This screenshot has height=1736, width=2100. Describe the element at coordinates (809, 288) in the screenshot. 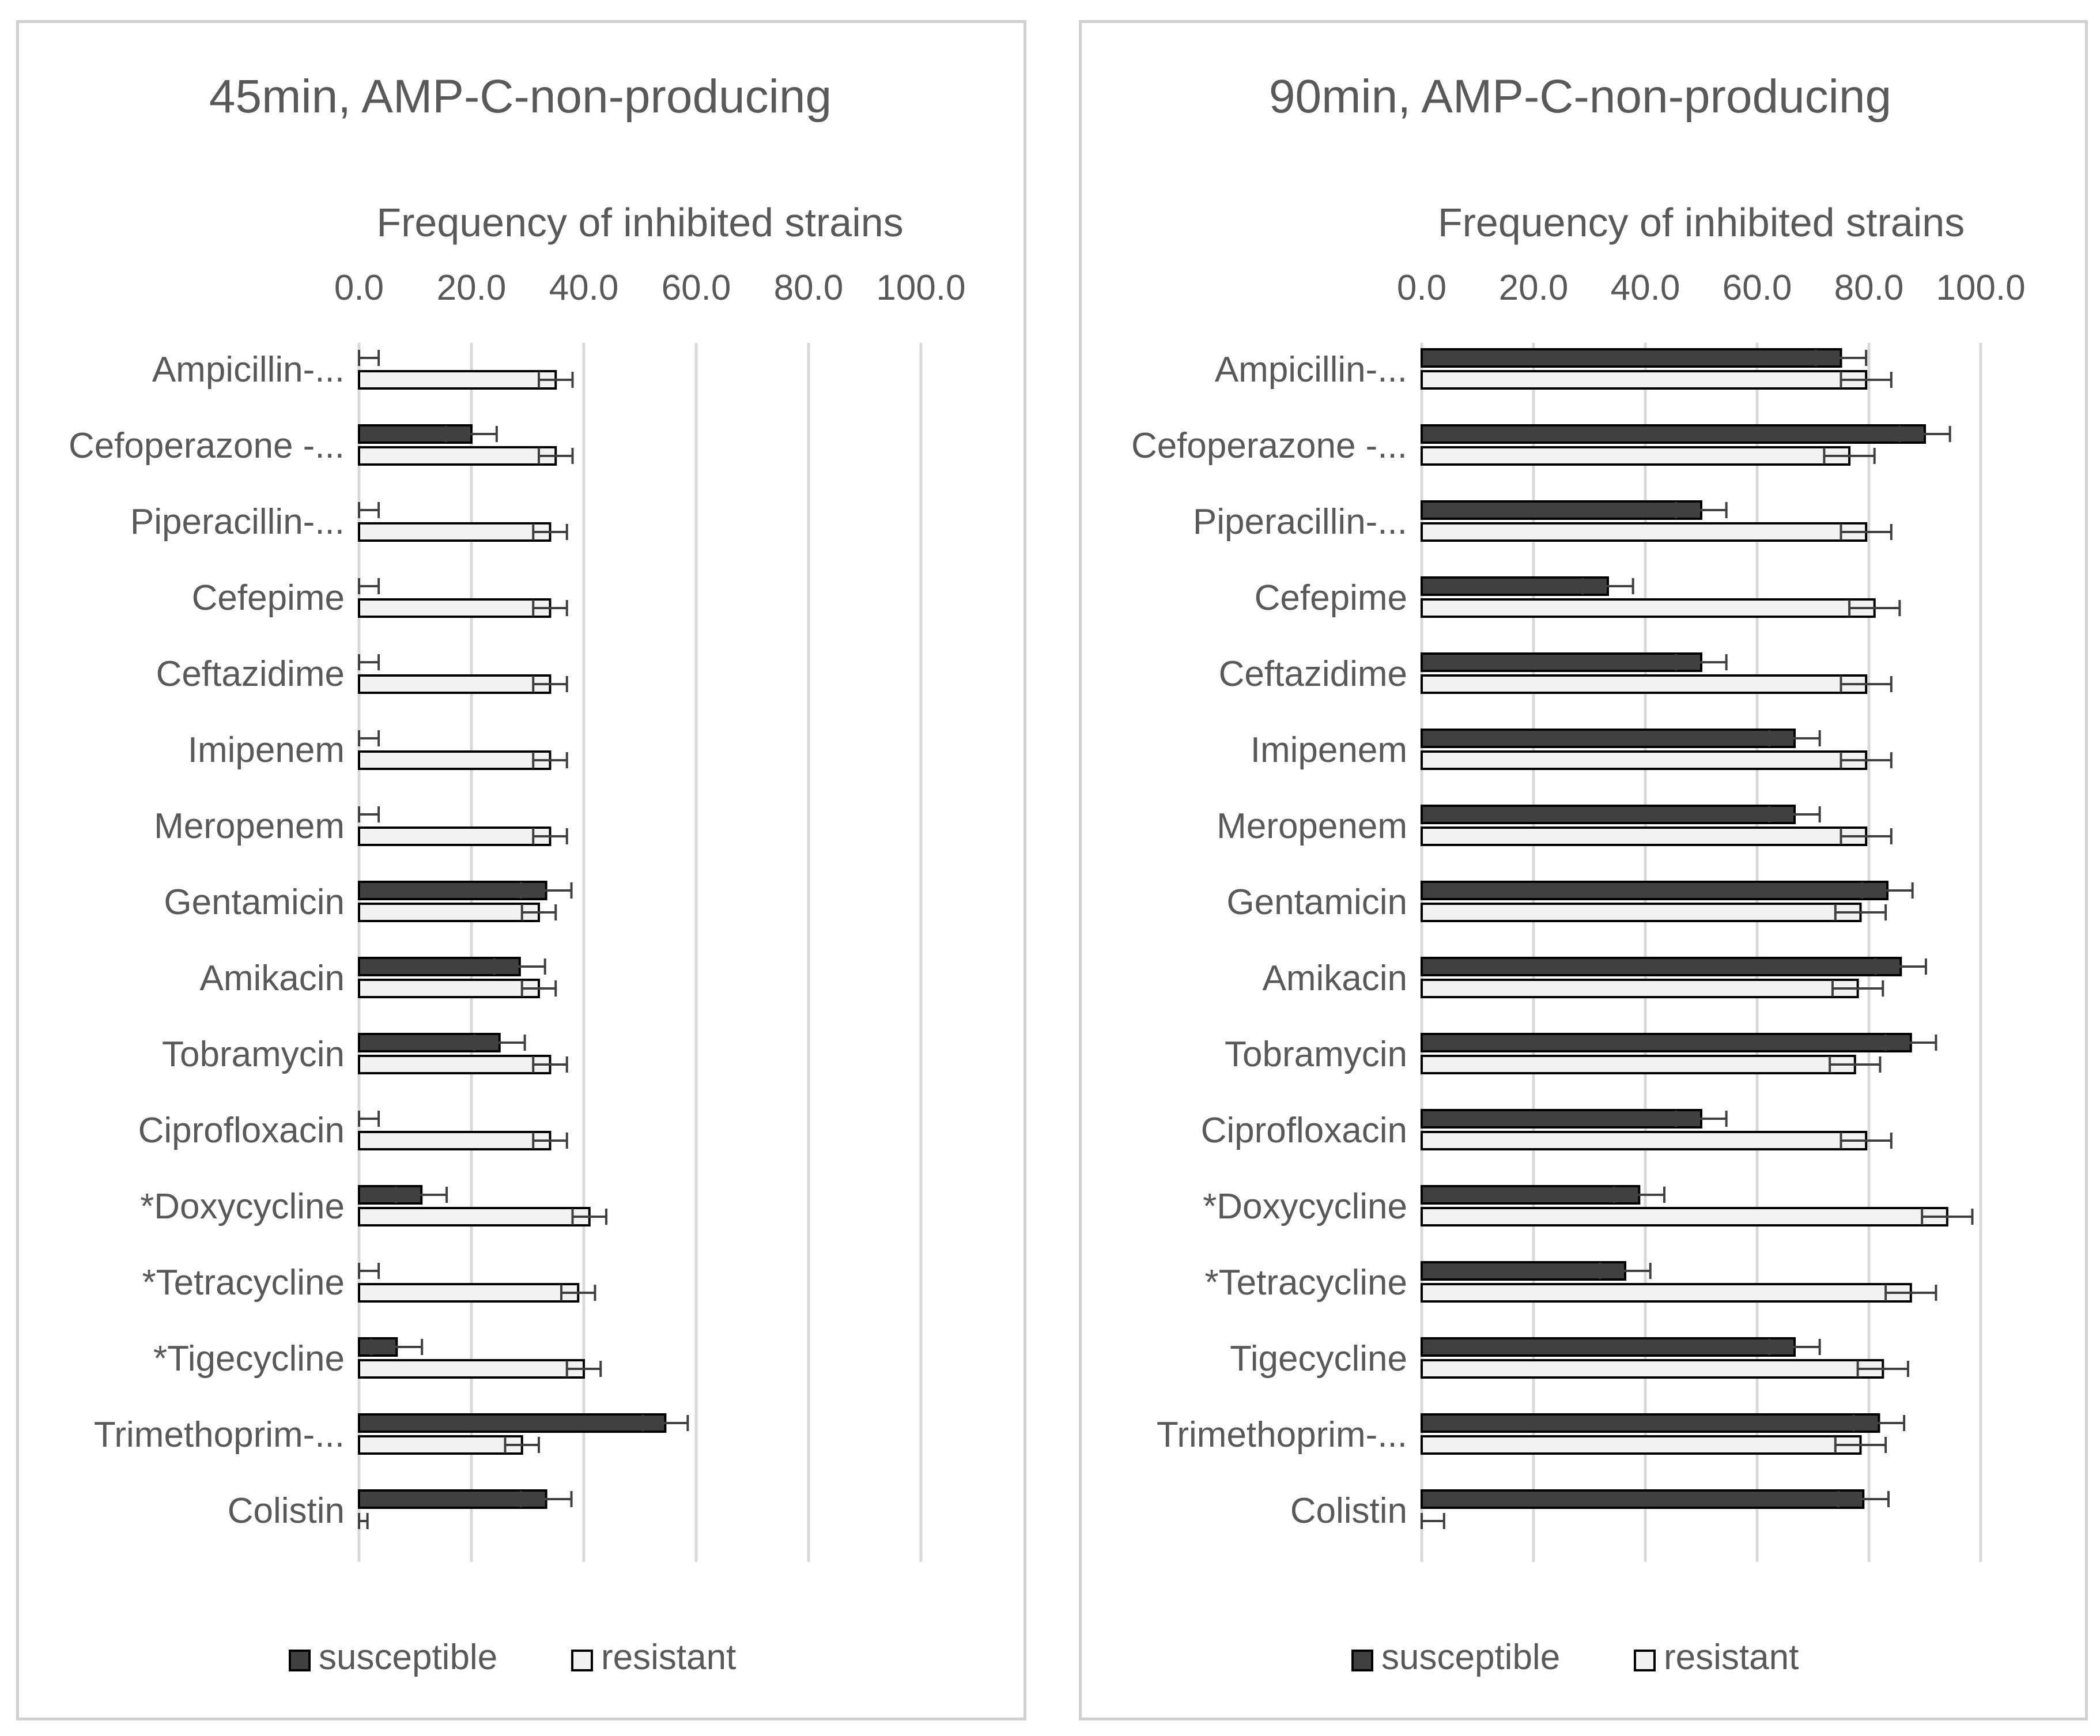

I see `x-tick-label: 80.0` at that location.